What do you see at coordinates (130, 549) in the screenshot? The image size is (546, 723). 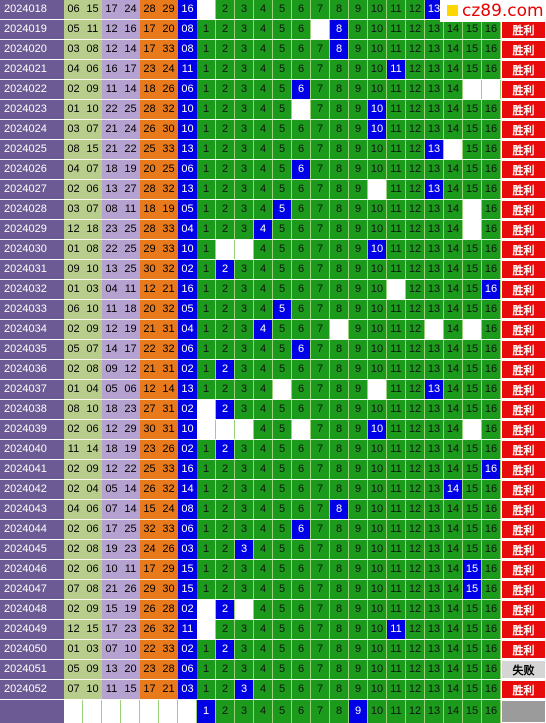 I see `red-ball: 23` at bounding box center [130, 549].